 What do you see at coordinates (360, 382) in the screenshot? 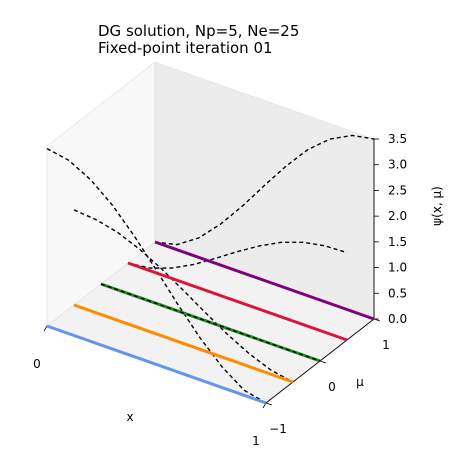
I see `y-axis-label: μ` at bounding box center [360, 382].